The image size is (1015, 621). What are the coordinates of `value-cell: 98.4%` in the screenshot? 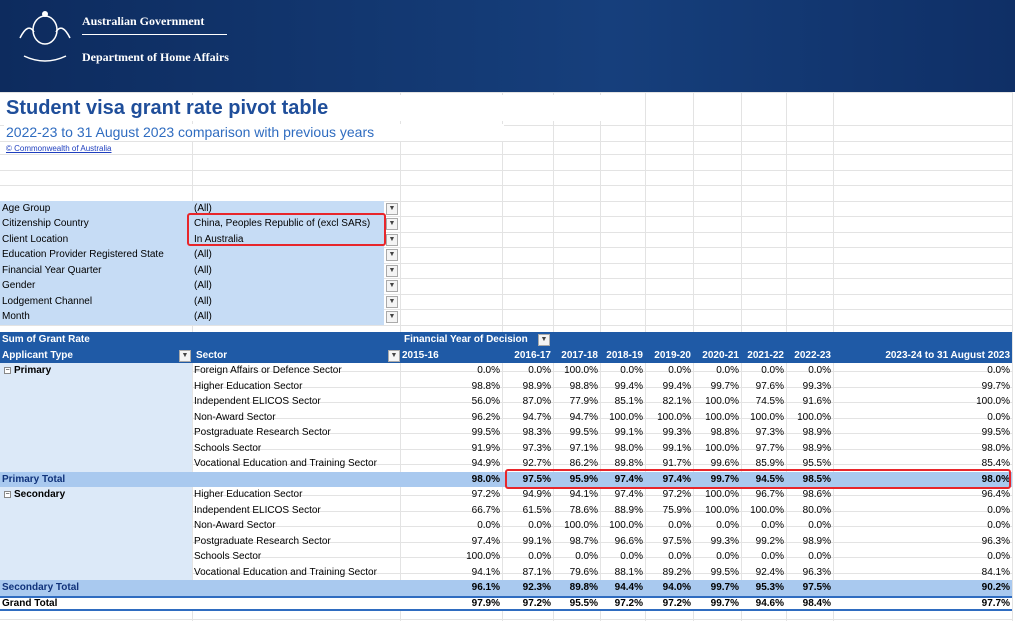 It's located at (816, 603).